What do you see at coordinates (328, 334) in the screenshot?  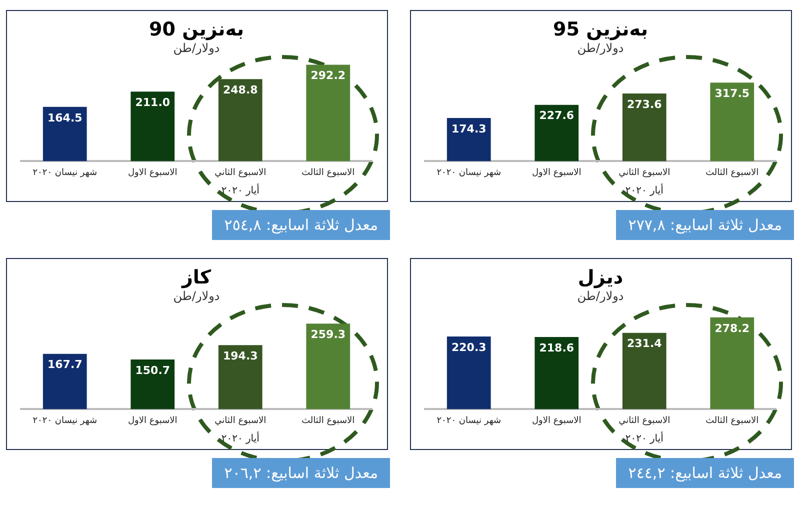 I see `data-label: 259.3` at bounding box center [328, 334].